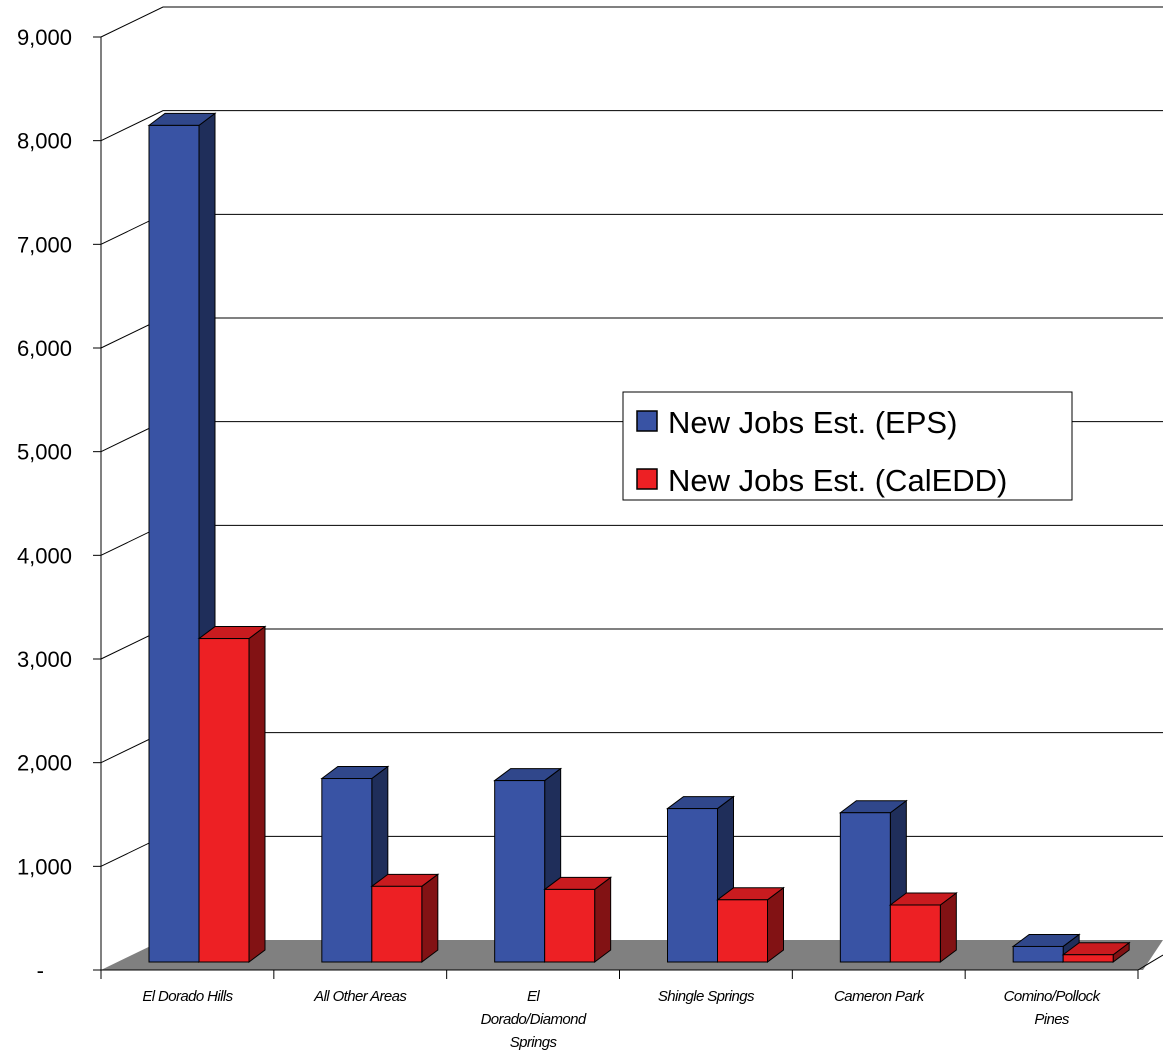 The height and width of the screenshot is (1060, 1163). Describe the element at coordinates (1053, 996) in the screenshot. I see `x-tick-label: Comino/Pollock` at that location.